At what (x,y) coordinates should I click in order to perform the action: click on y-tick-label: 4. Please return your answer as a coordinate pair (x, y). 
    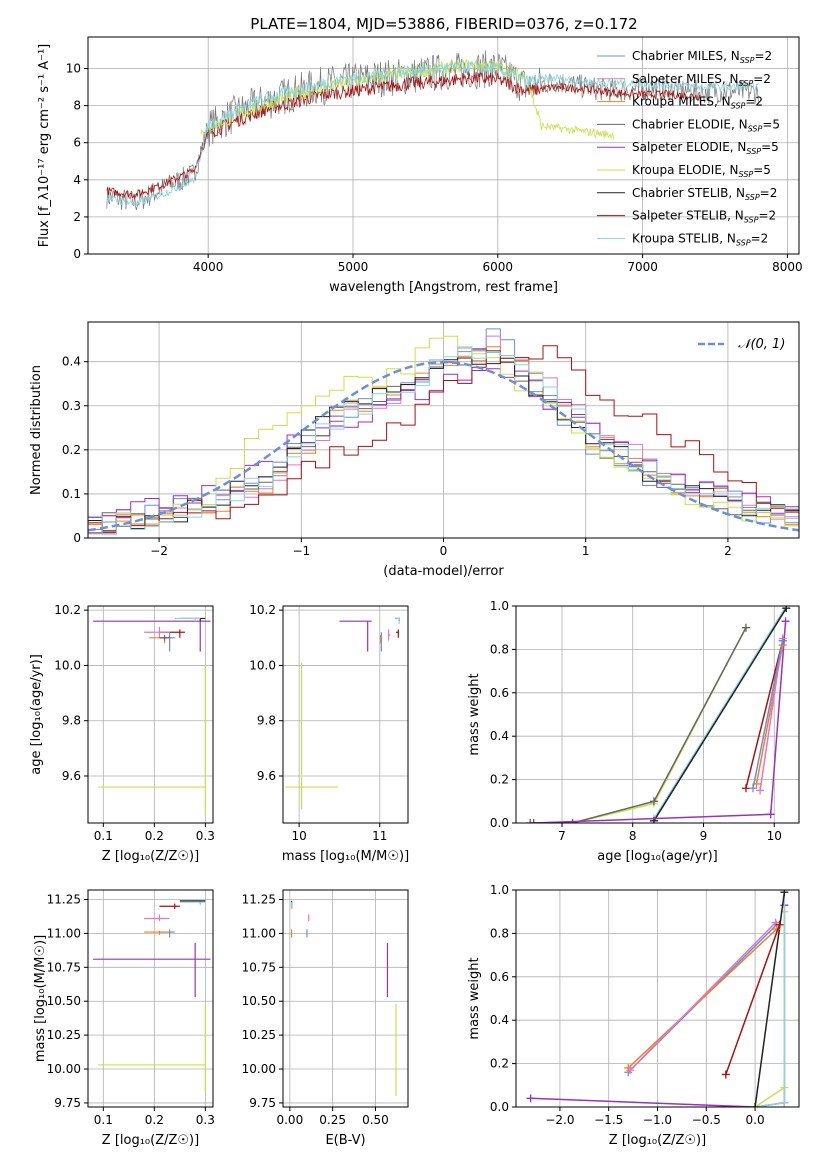
    Looking at the image, I should click on (77, 180).